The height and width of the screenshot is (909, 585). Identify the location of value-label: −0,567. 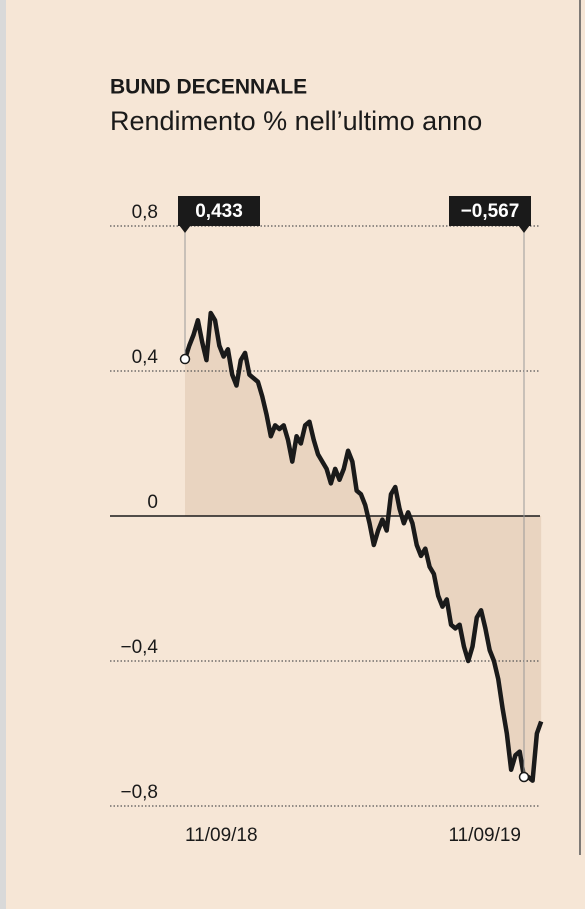
(490, 211).